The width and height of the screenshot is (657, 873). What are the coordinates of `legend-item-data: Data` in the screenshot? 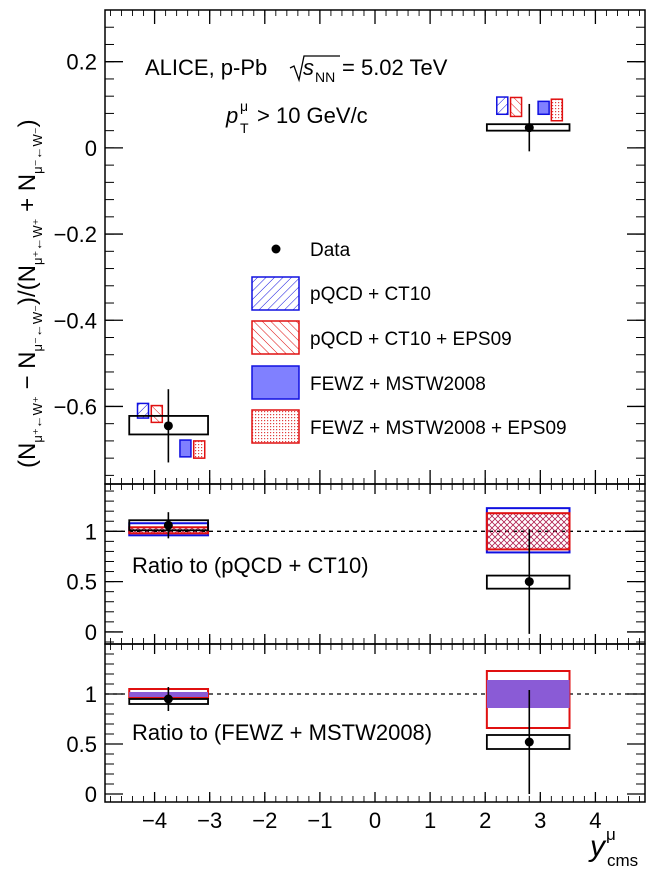 It's located at (311, 250).